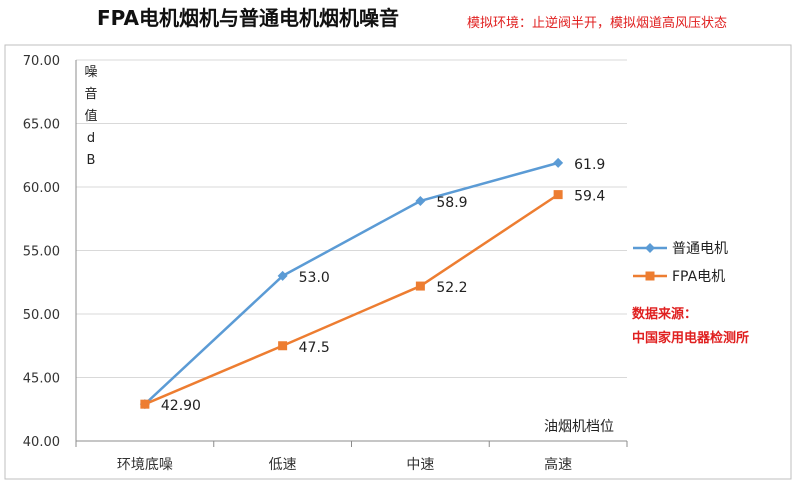  What do you see at coordinates (41, 61) in the screenshot?
I see `y-tick-label: 70.00` at bounding box center [41, 61].